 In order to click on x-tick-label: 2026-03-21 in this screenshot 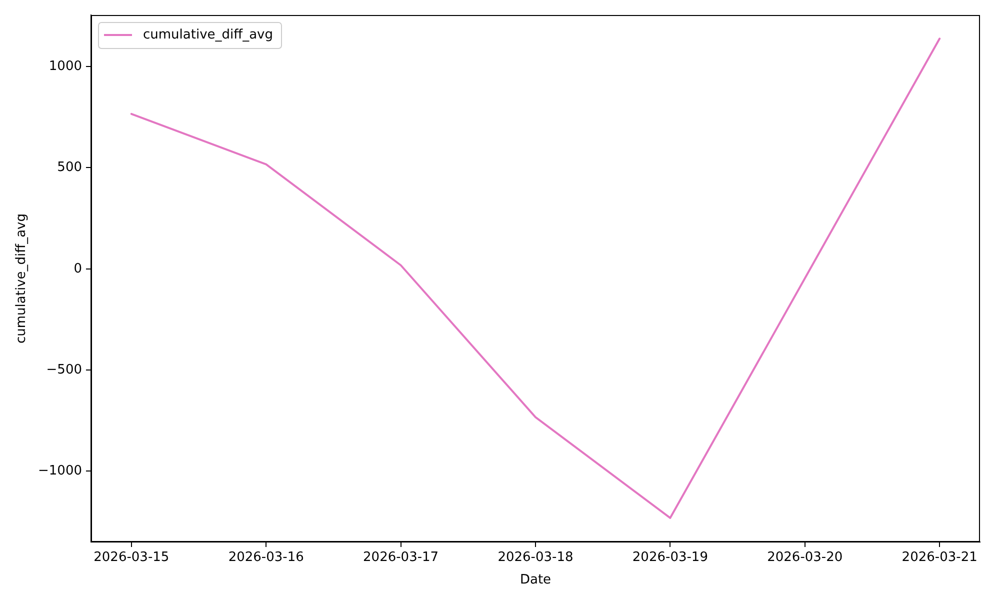, I will do `click(940, 558)`.